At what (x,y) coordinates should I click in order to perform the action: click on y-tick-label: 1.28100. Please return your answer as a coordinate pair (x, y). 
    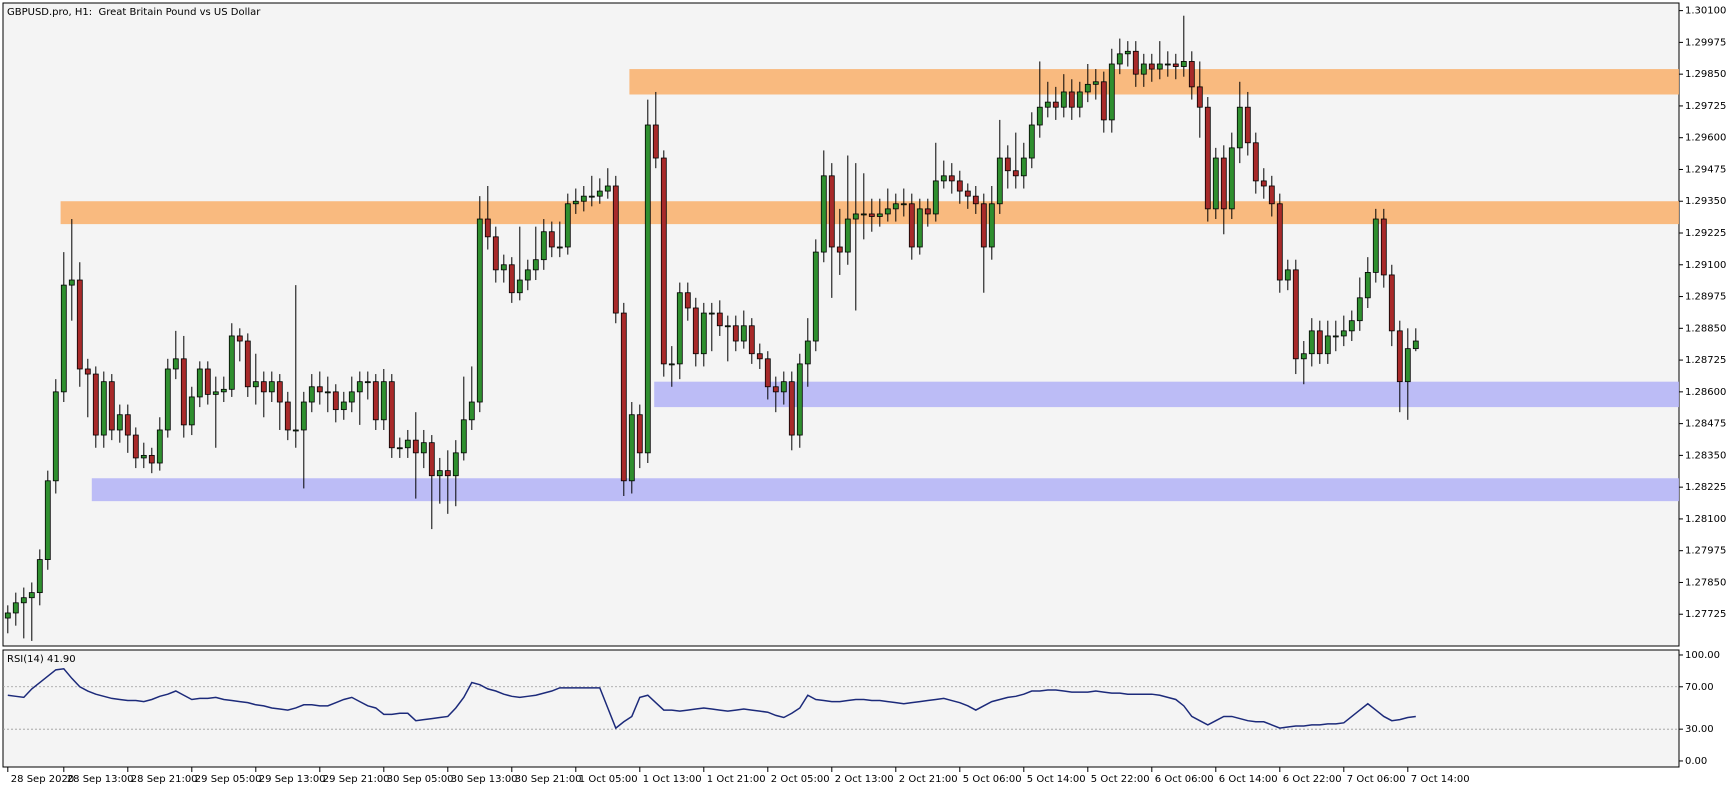
    Looking at the image, I should click on (1705, 519).